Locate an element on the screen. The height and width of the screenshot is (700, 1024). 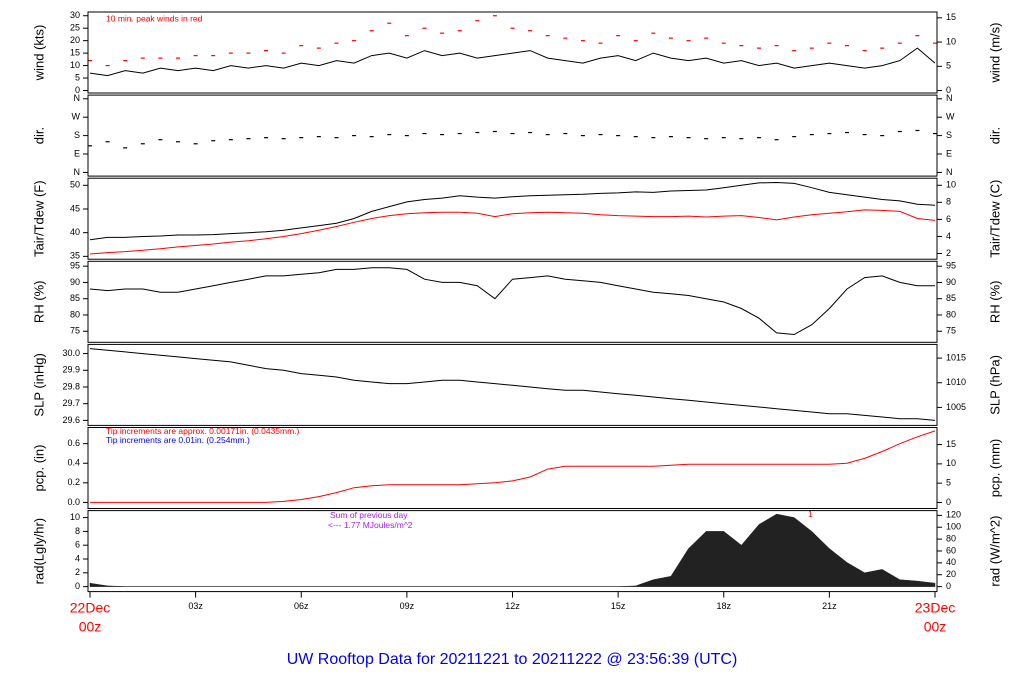
annotation: 1 is located at coordinates (810, 514).